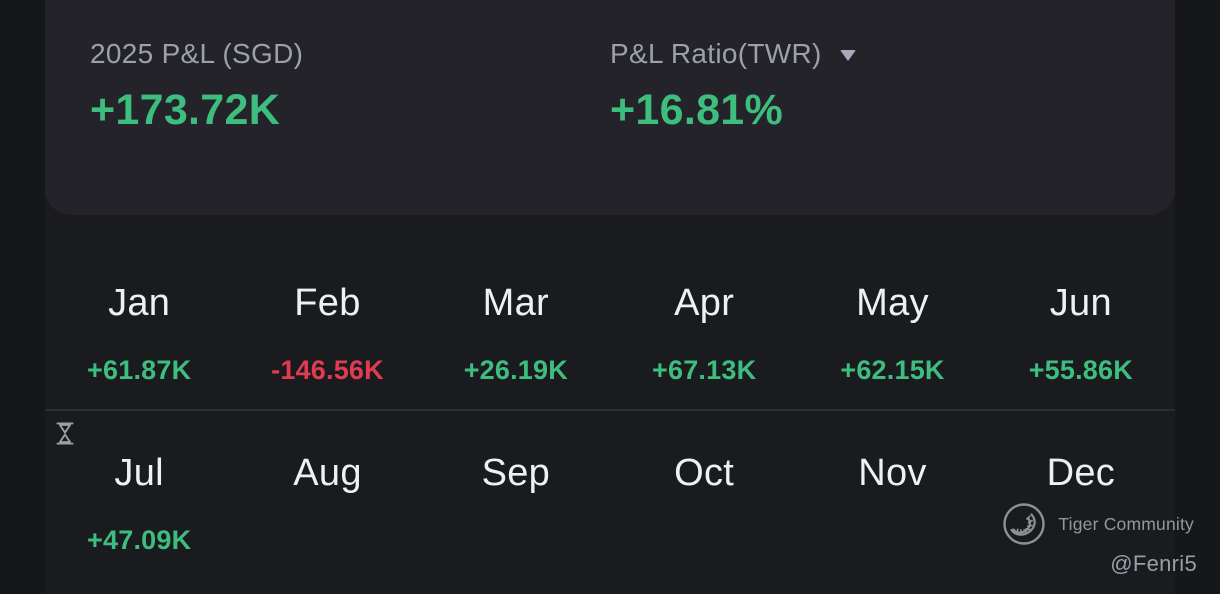 The height and width of the screenshot is (594, 1220). What do you see at coordinates (139, 370) in the screenshot?
I see `month-pnl-value: +61.87K` at bounding box center [139, 370].